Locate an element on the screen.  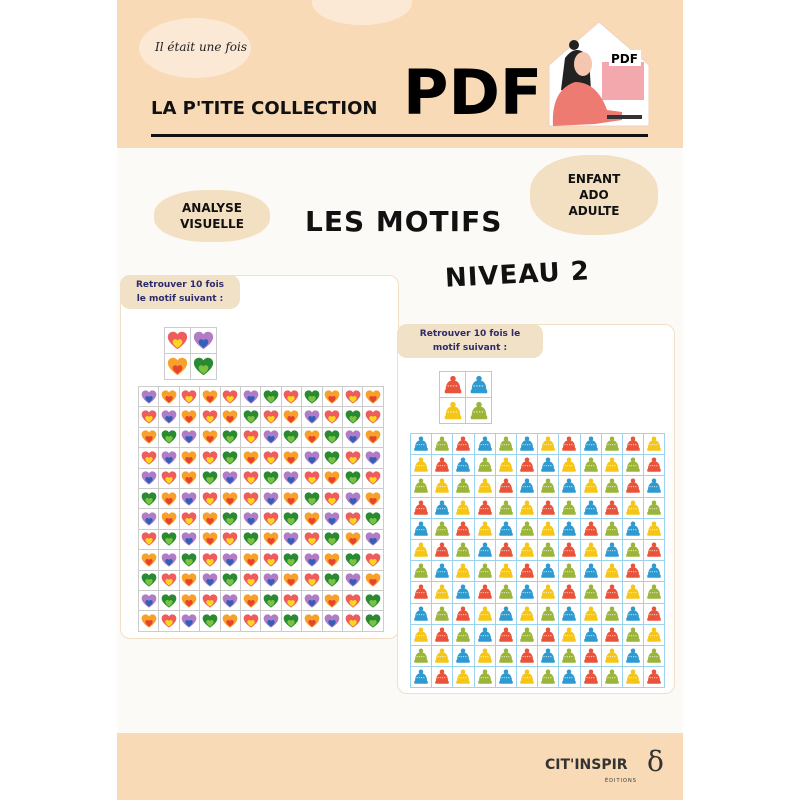
hat-motif-cell is located at coordinates (452, 410).